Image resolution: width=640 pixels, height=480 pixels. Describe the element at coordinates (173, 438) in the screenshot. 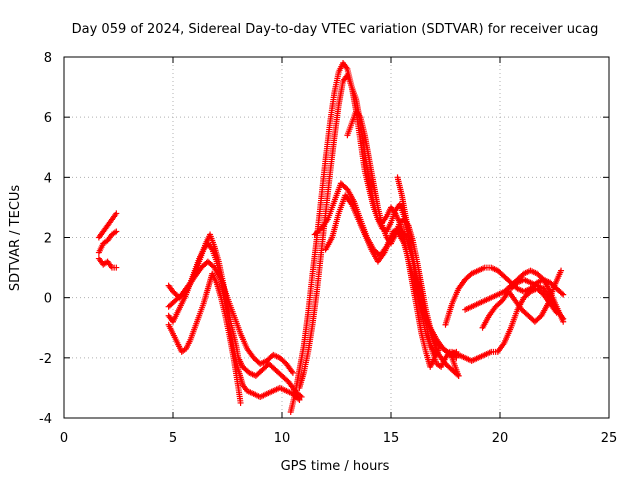

I see `x-tick-label: 5` at that location.